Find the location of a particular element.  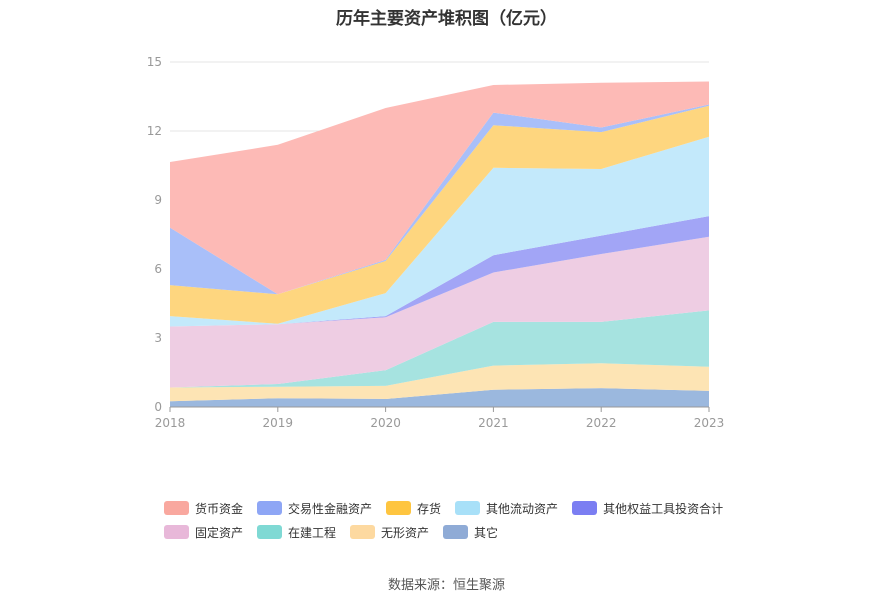

data-source: 数据来源：恒生聚源 is located at coordinates (446, 585).